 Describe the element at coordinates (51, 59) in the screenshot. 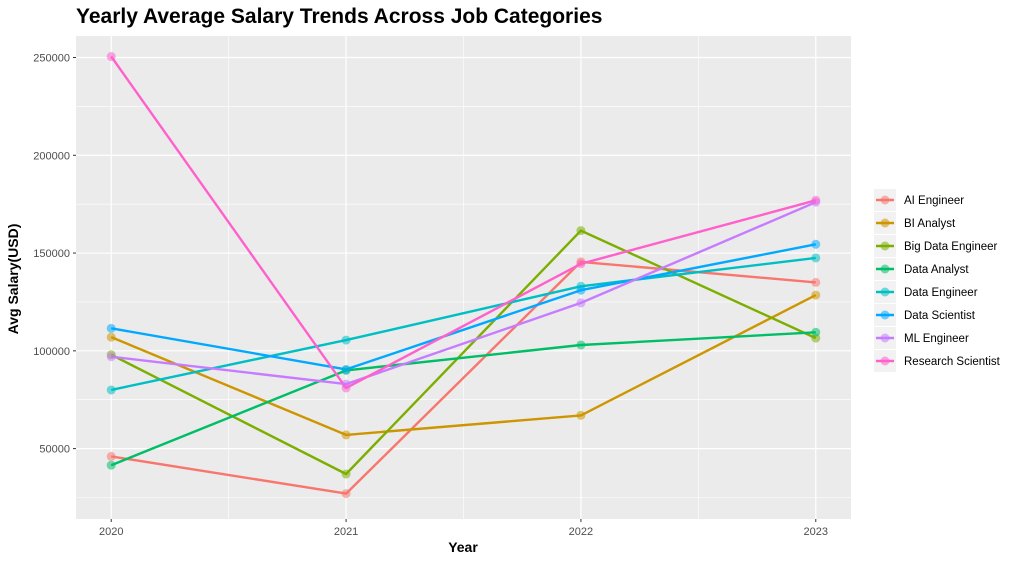

I see `y-tick-label: 250000` at that location.